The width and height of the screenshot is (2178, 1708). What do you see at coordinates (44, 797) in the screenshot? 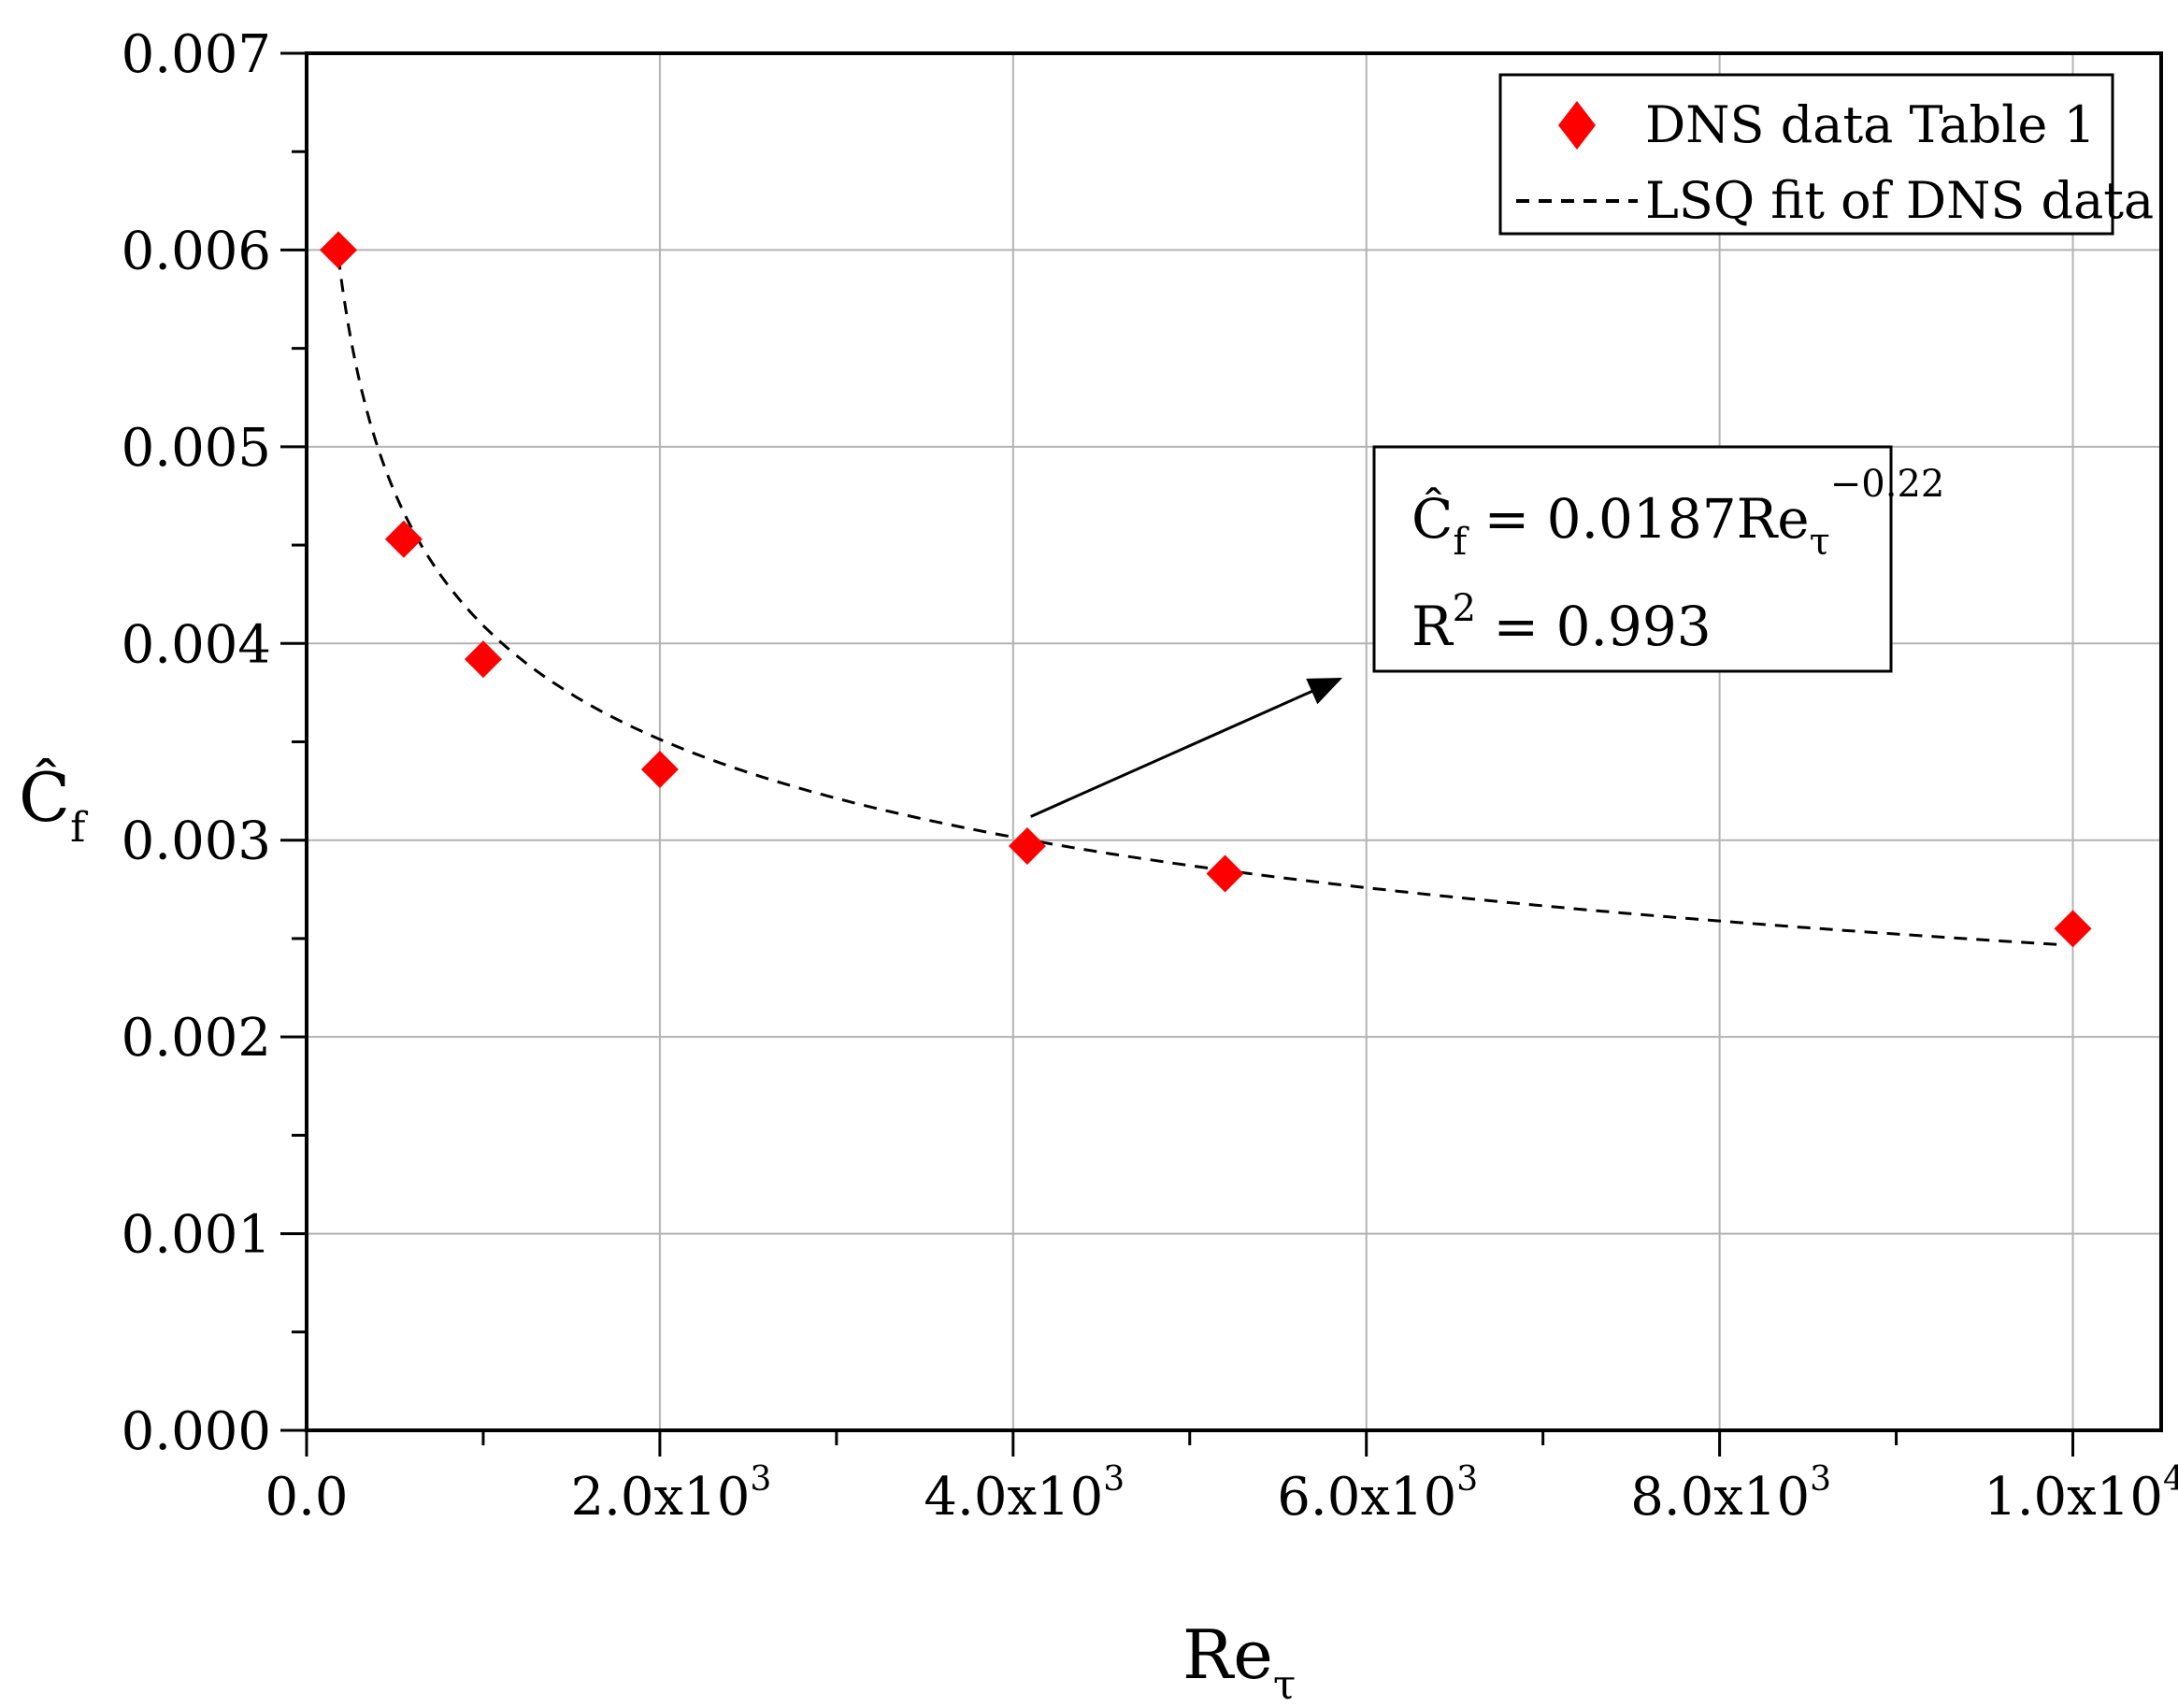
I see `y-axis-title-main: Ĉ` at bounding box center [44, 797].